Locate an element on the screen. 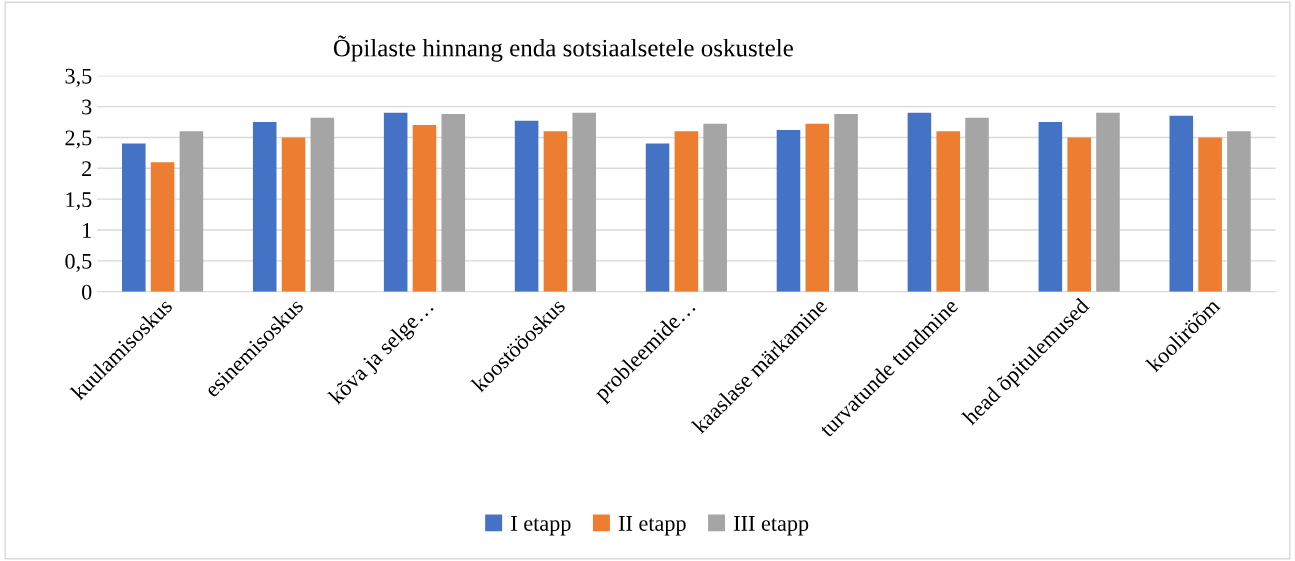 The height and width of the screenshot is (561, 1295). y-tick-label: 2 is located at coordinates (87, 169).